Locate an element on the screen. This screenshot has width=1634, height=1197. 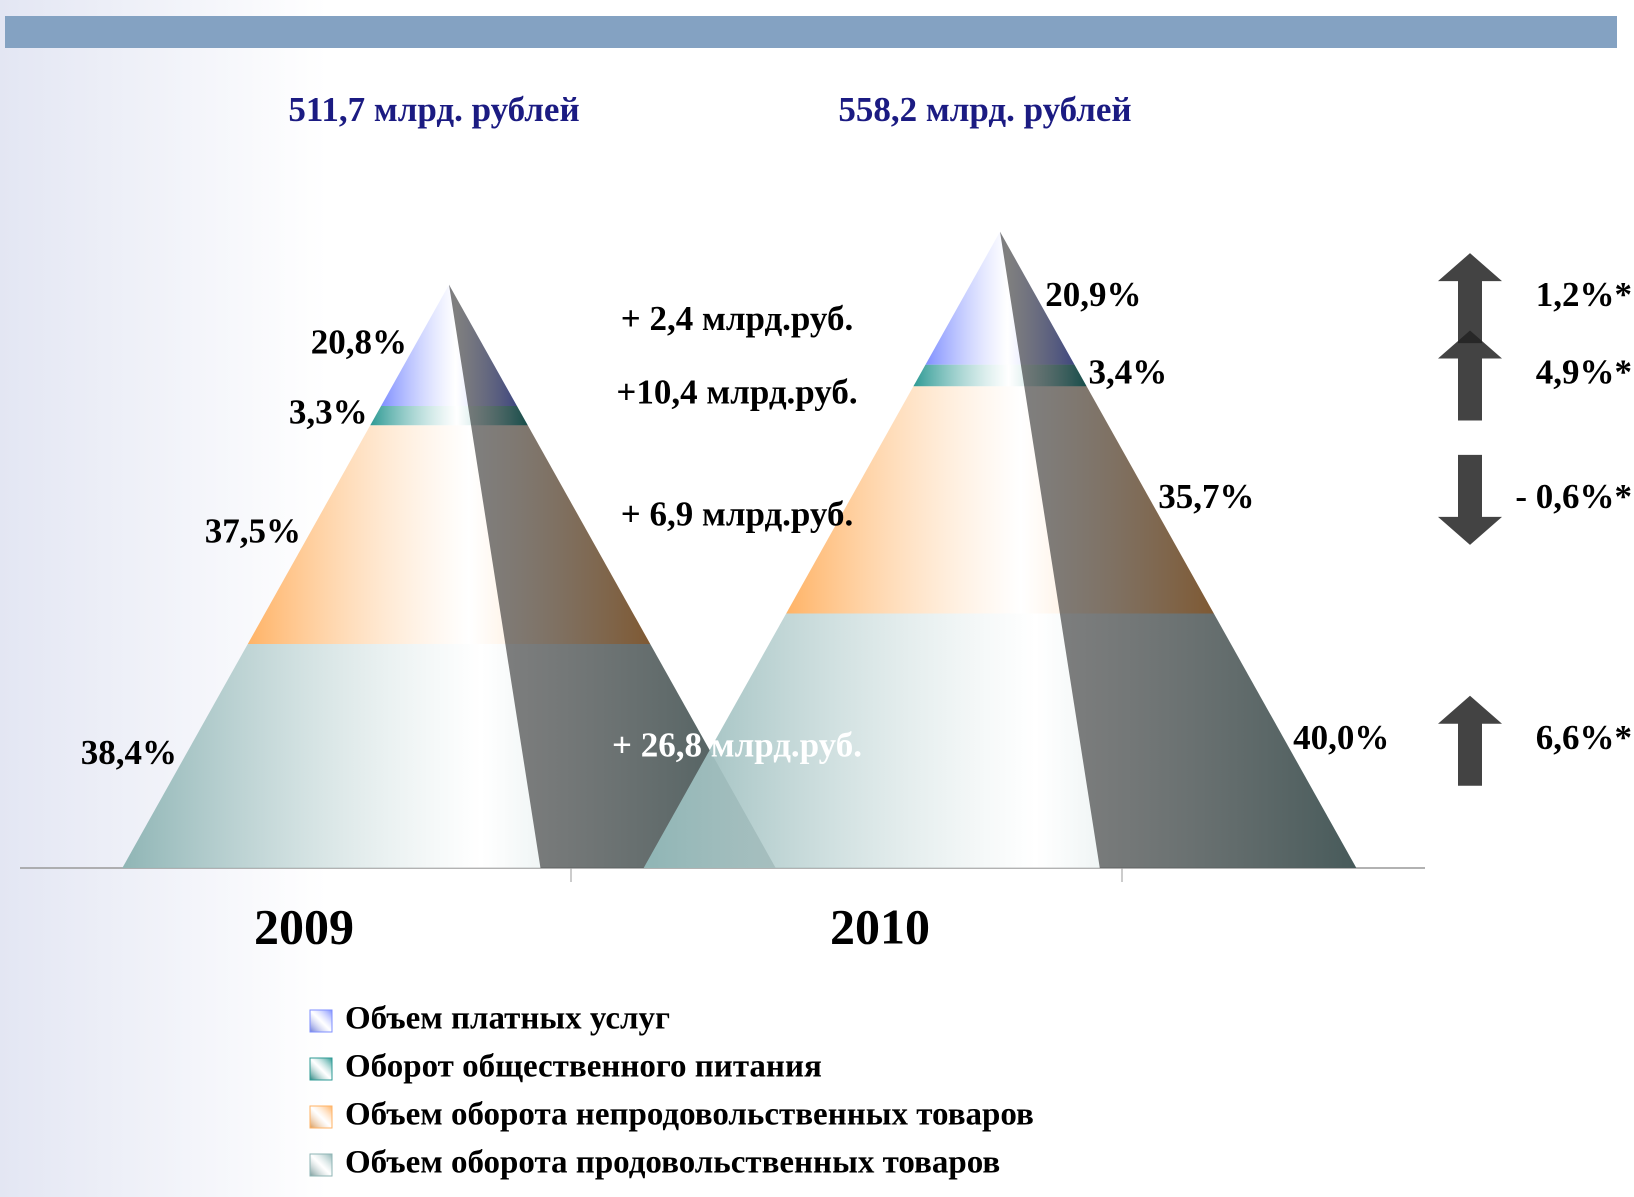
total-label: 558,2 млрд. рублей is located at coordinates (984, 109).